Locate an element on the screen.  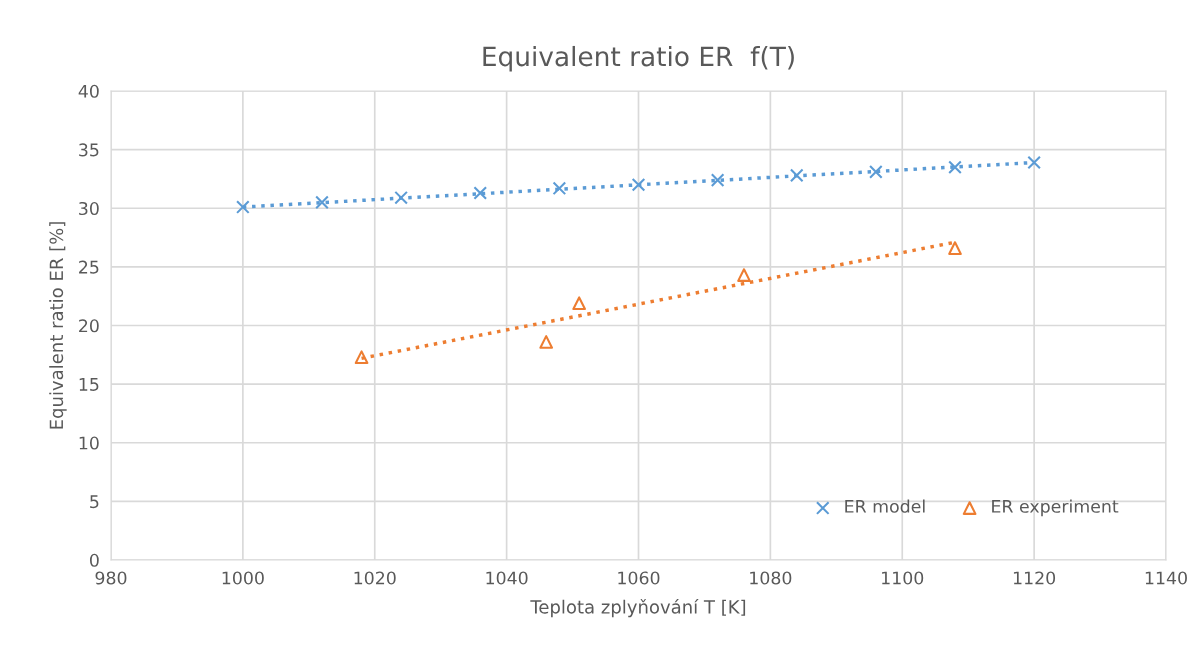
y-tick-label: 0 is located at coordinates (94, 560).